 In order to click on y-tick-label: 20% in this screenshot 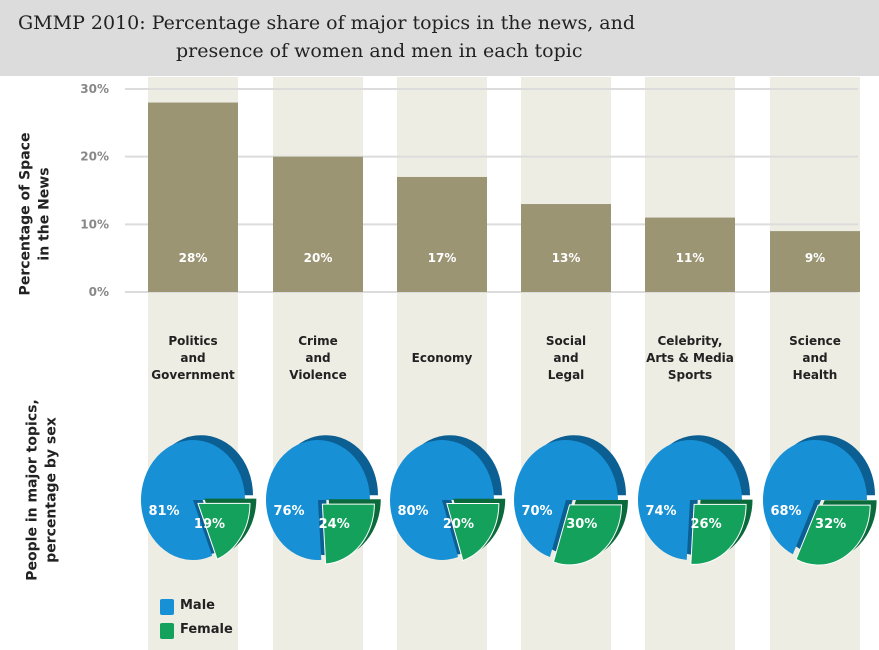, I will do `click(94, 157)`.